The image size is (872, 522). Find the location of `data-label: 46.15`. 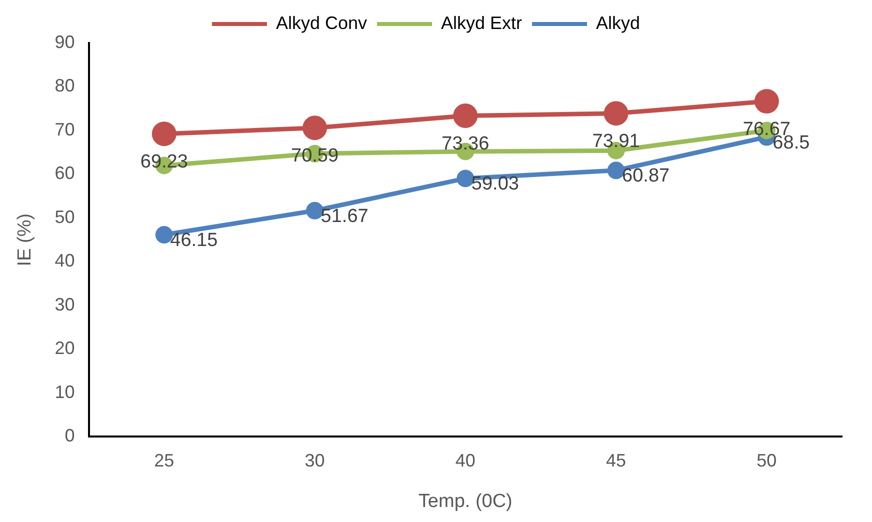

data-label: 46.15 is located at coordinates (194, 241).